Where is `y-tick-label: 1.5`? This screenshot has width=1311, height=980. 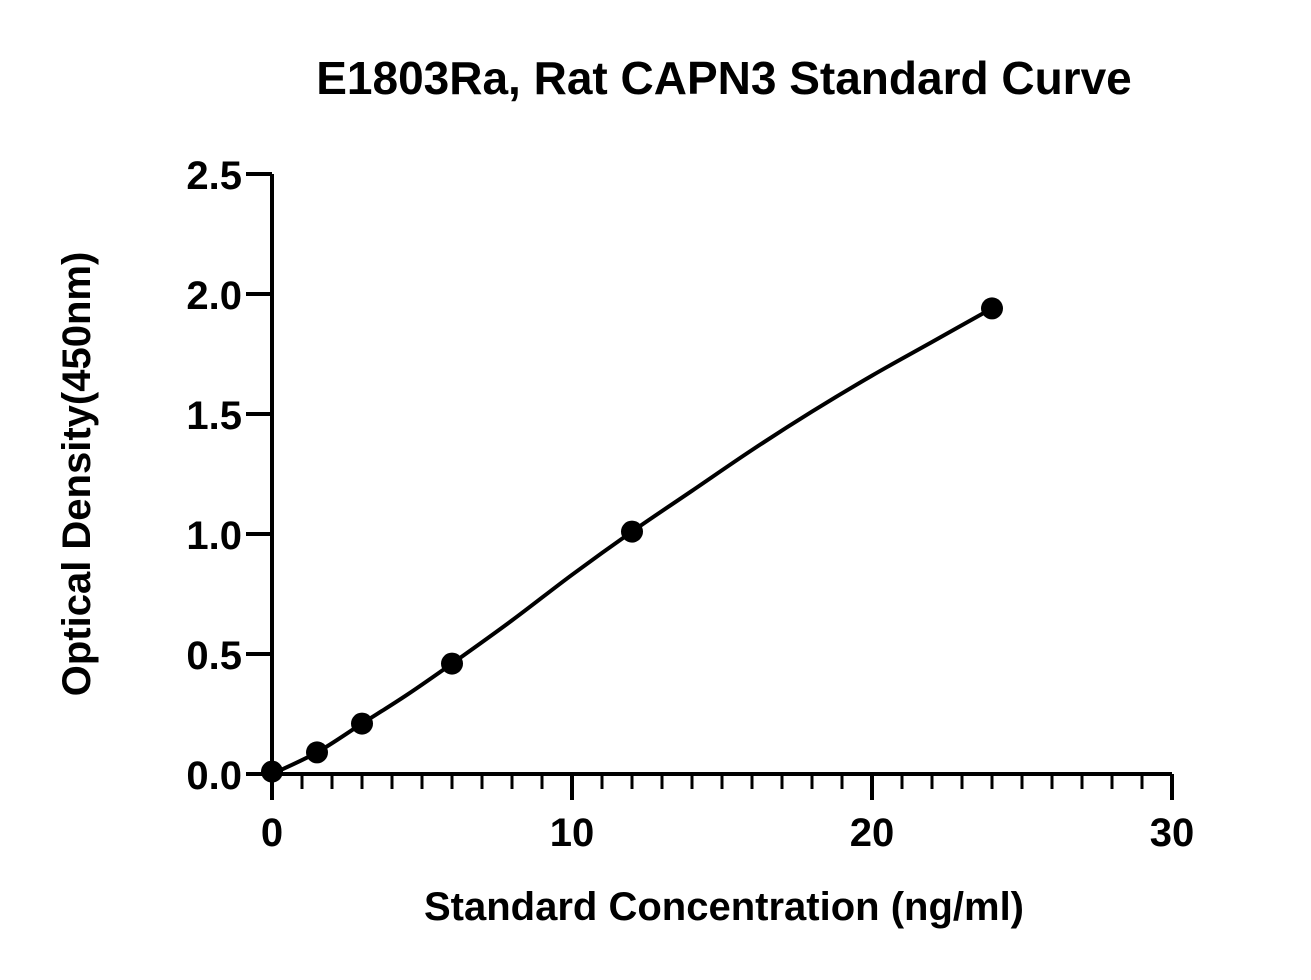
y-tick-label: 1.5 is located at coordinates (214, 416).